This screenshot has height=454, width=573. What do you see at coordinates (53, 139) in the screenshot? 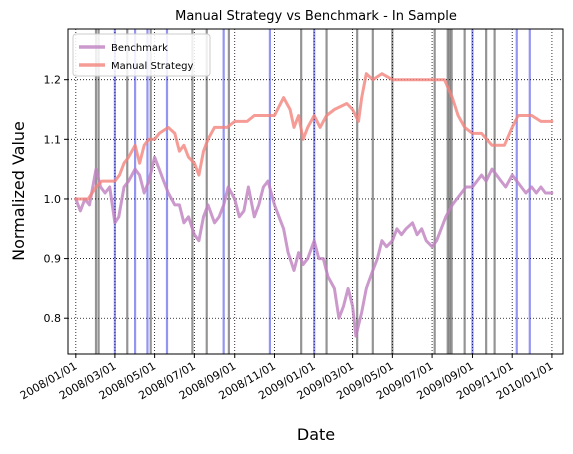
I see `y-tick-label: 1.1` at bounding box center [53, 139].